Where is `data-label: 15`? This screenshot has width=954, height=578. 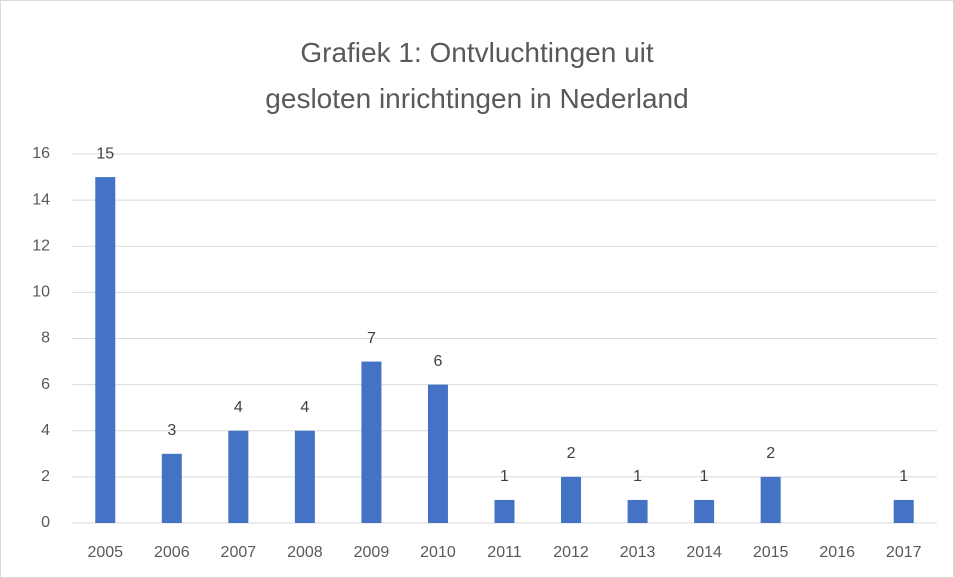
data-label: 15 is located at coordinates (105, 153).